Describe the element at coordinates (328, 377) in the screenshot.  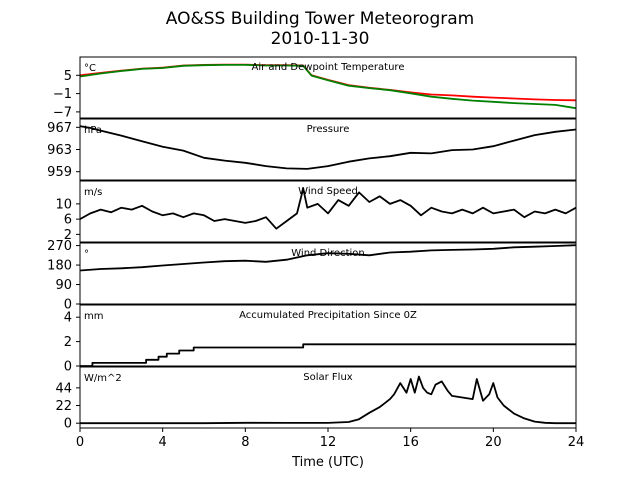
I see `solar-panel-title: Solar Flux` at that location.